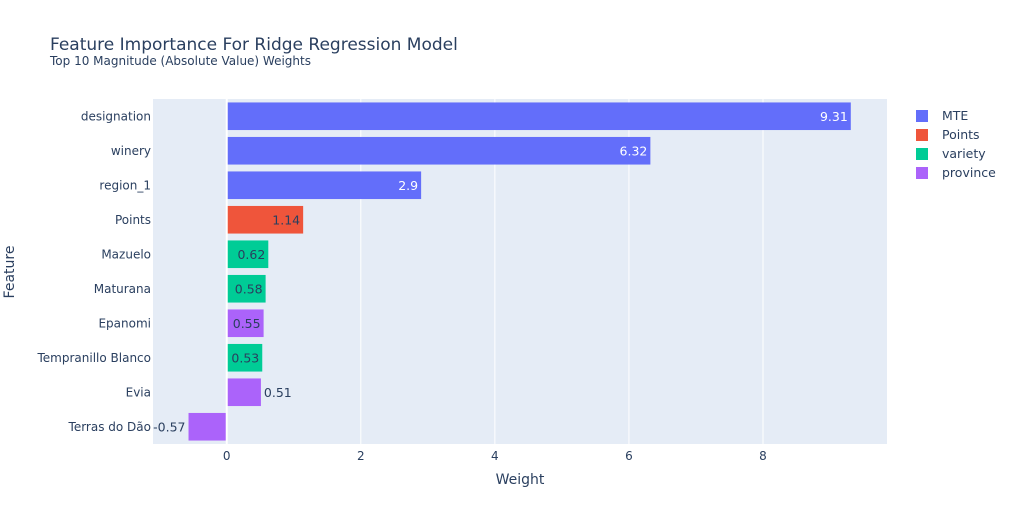 Image resolution: width=1012 pixels, height=525 pixels. I want to click on legend-item-mte: MTE, so click(956, 115).